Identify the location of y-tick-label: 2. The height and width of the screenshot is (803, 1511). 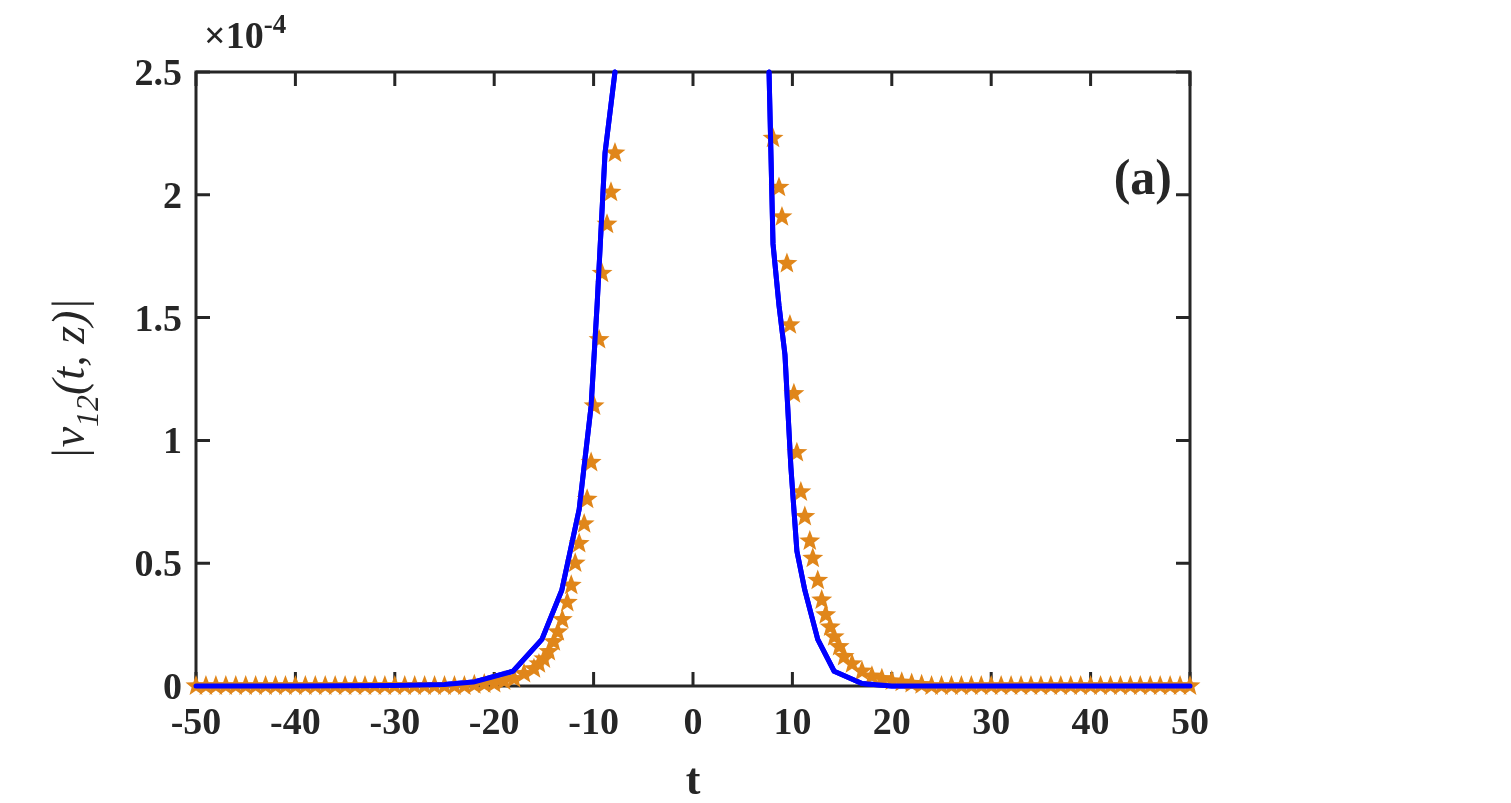
(172, 194).